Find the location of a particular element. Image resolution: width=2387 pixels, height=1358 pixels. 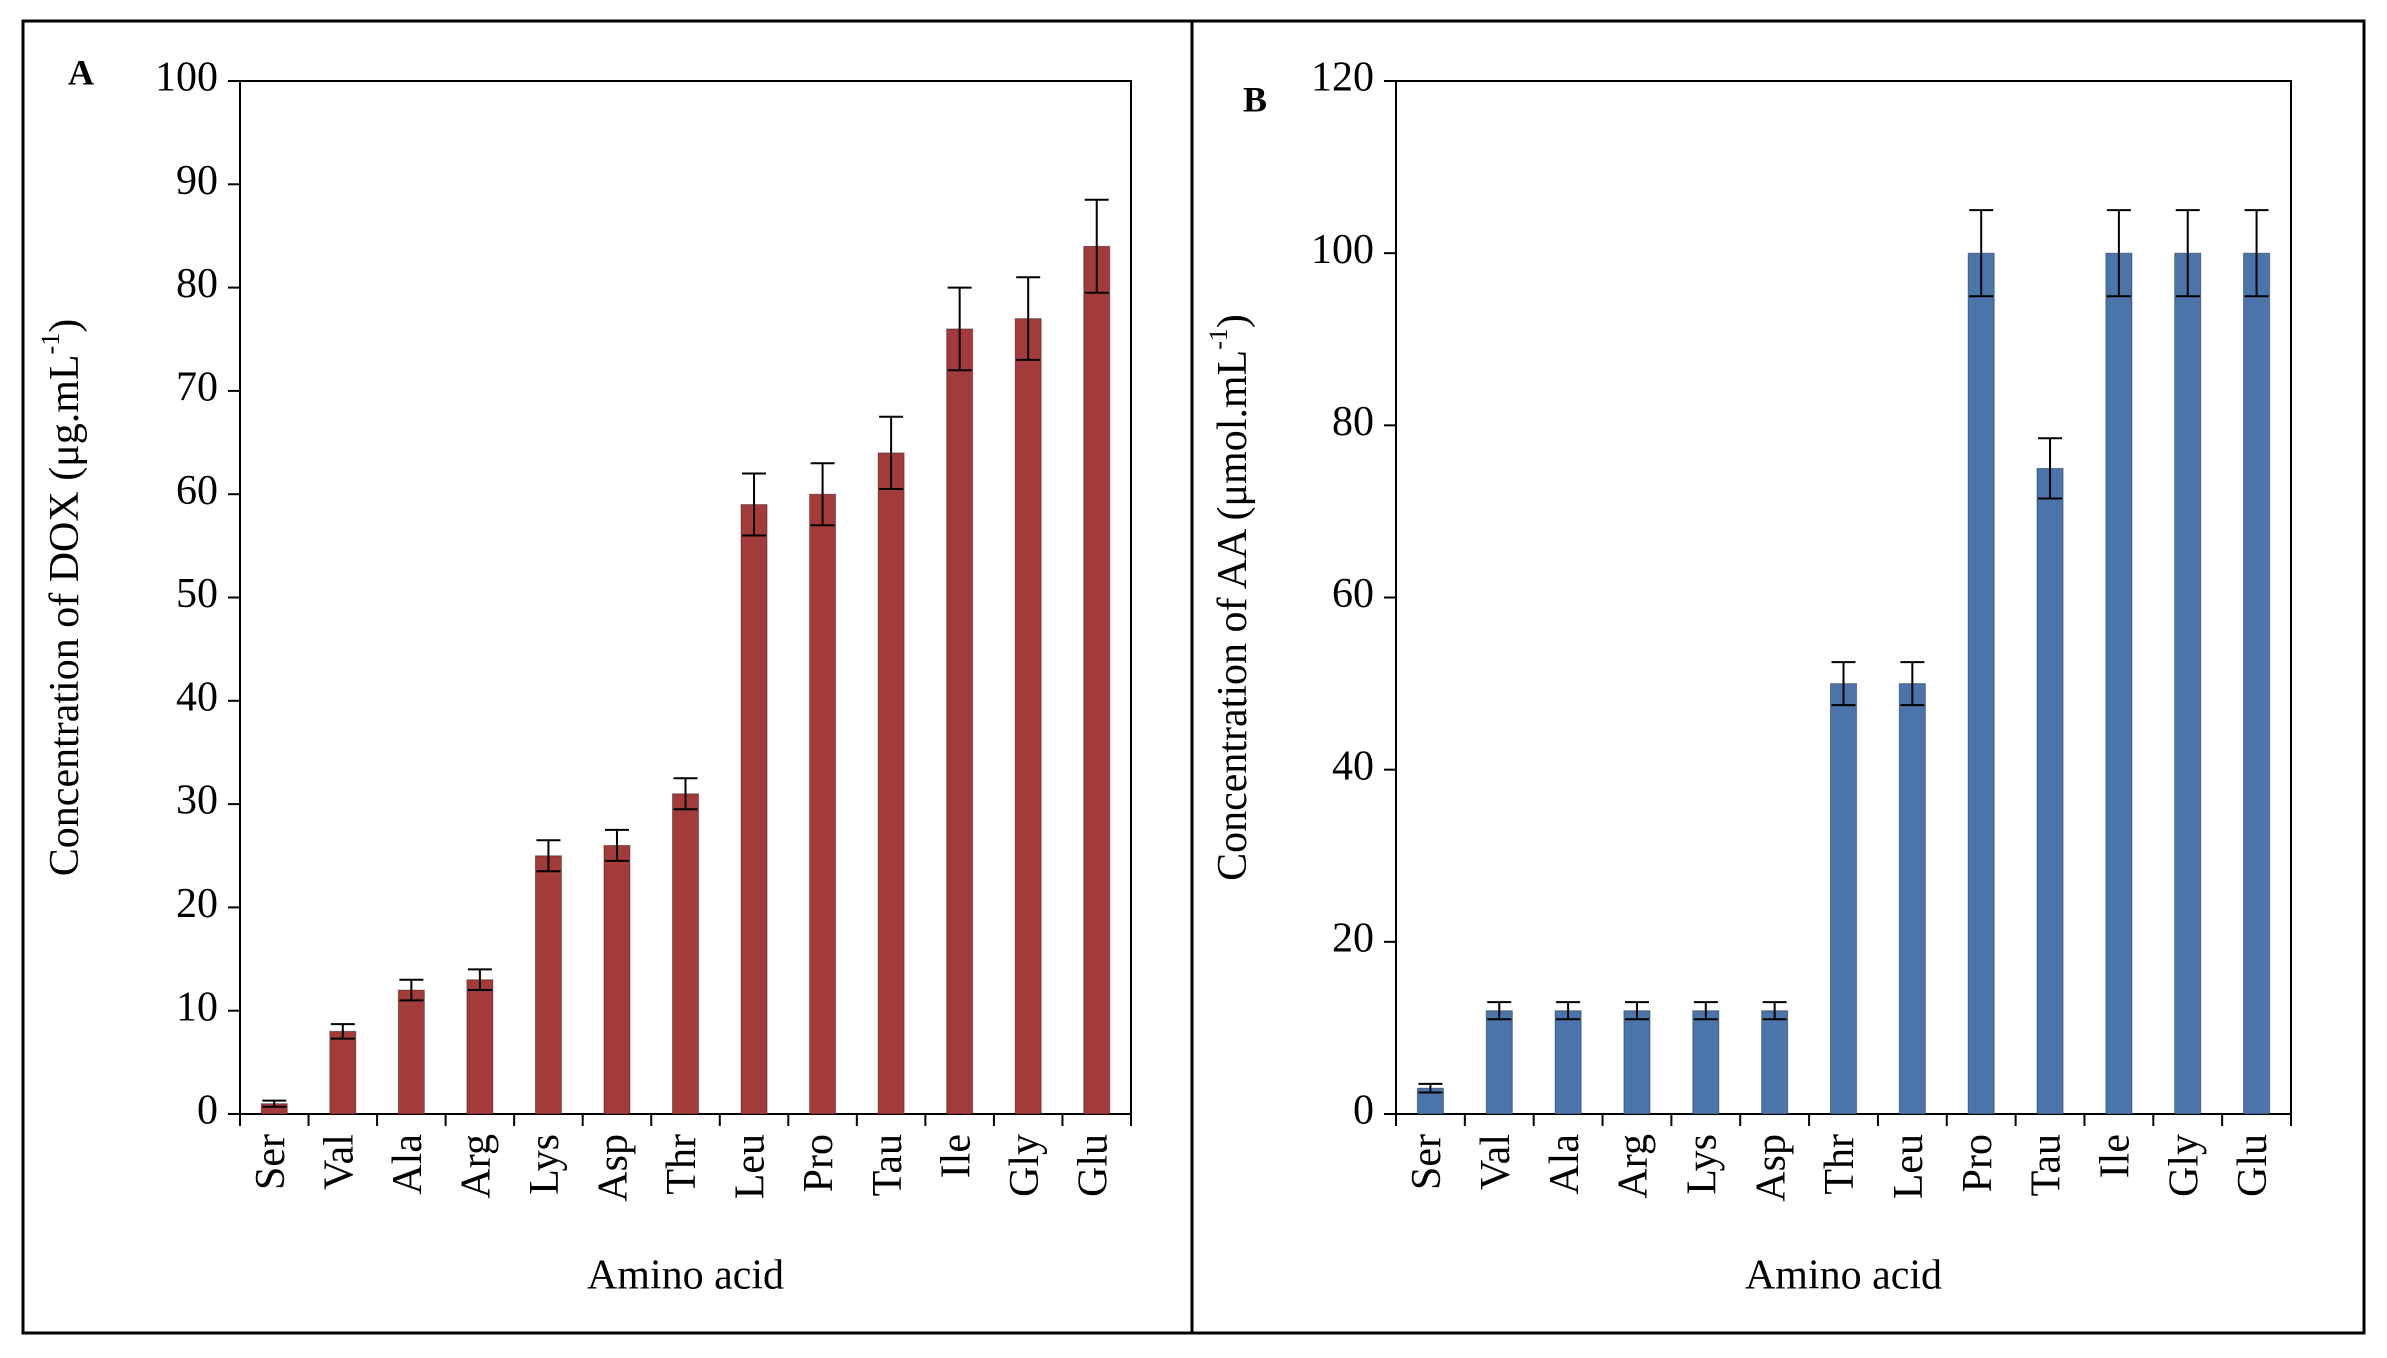

y-tick-label: 10 is located at coordinates (197, 1007).